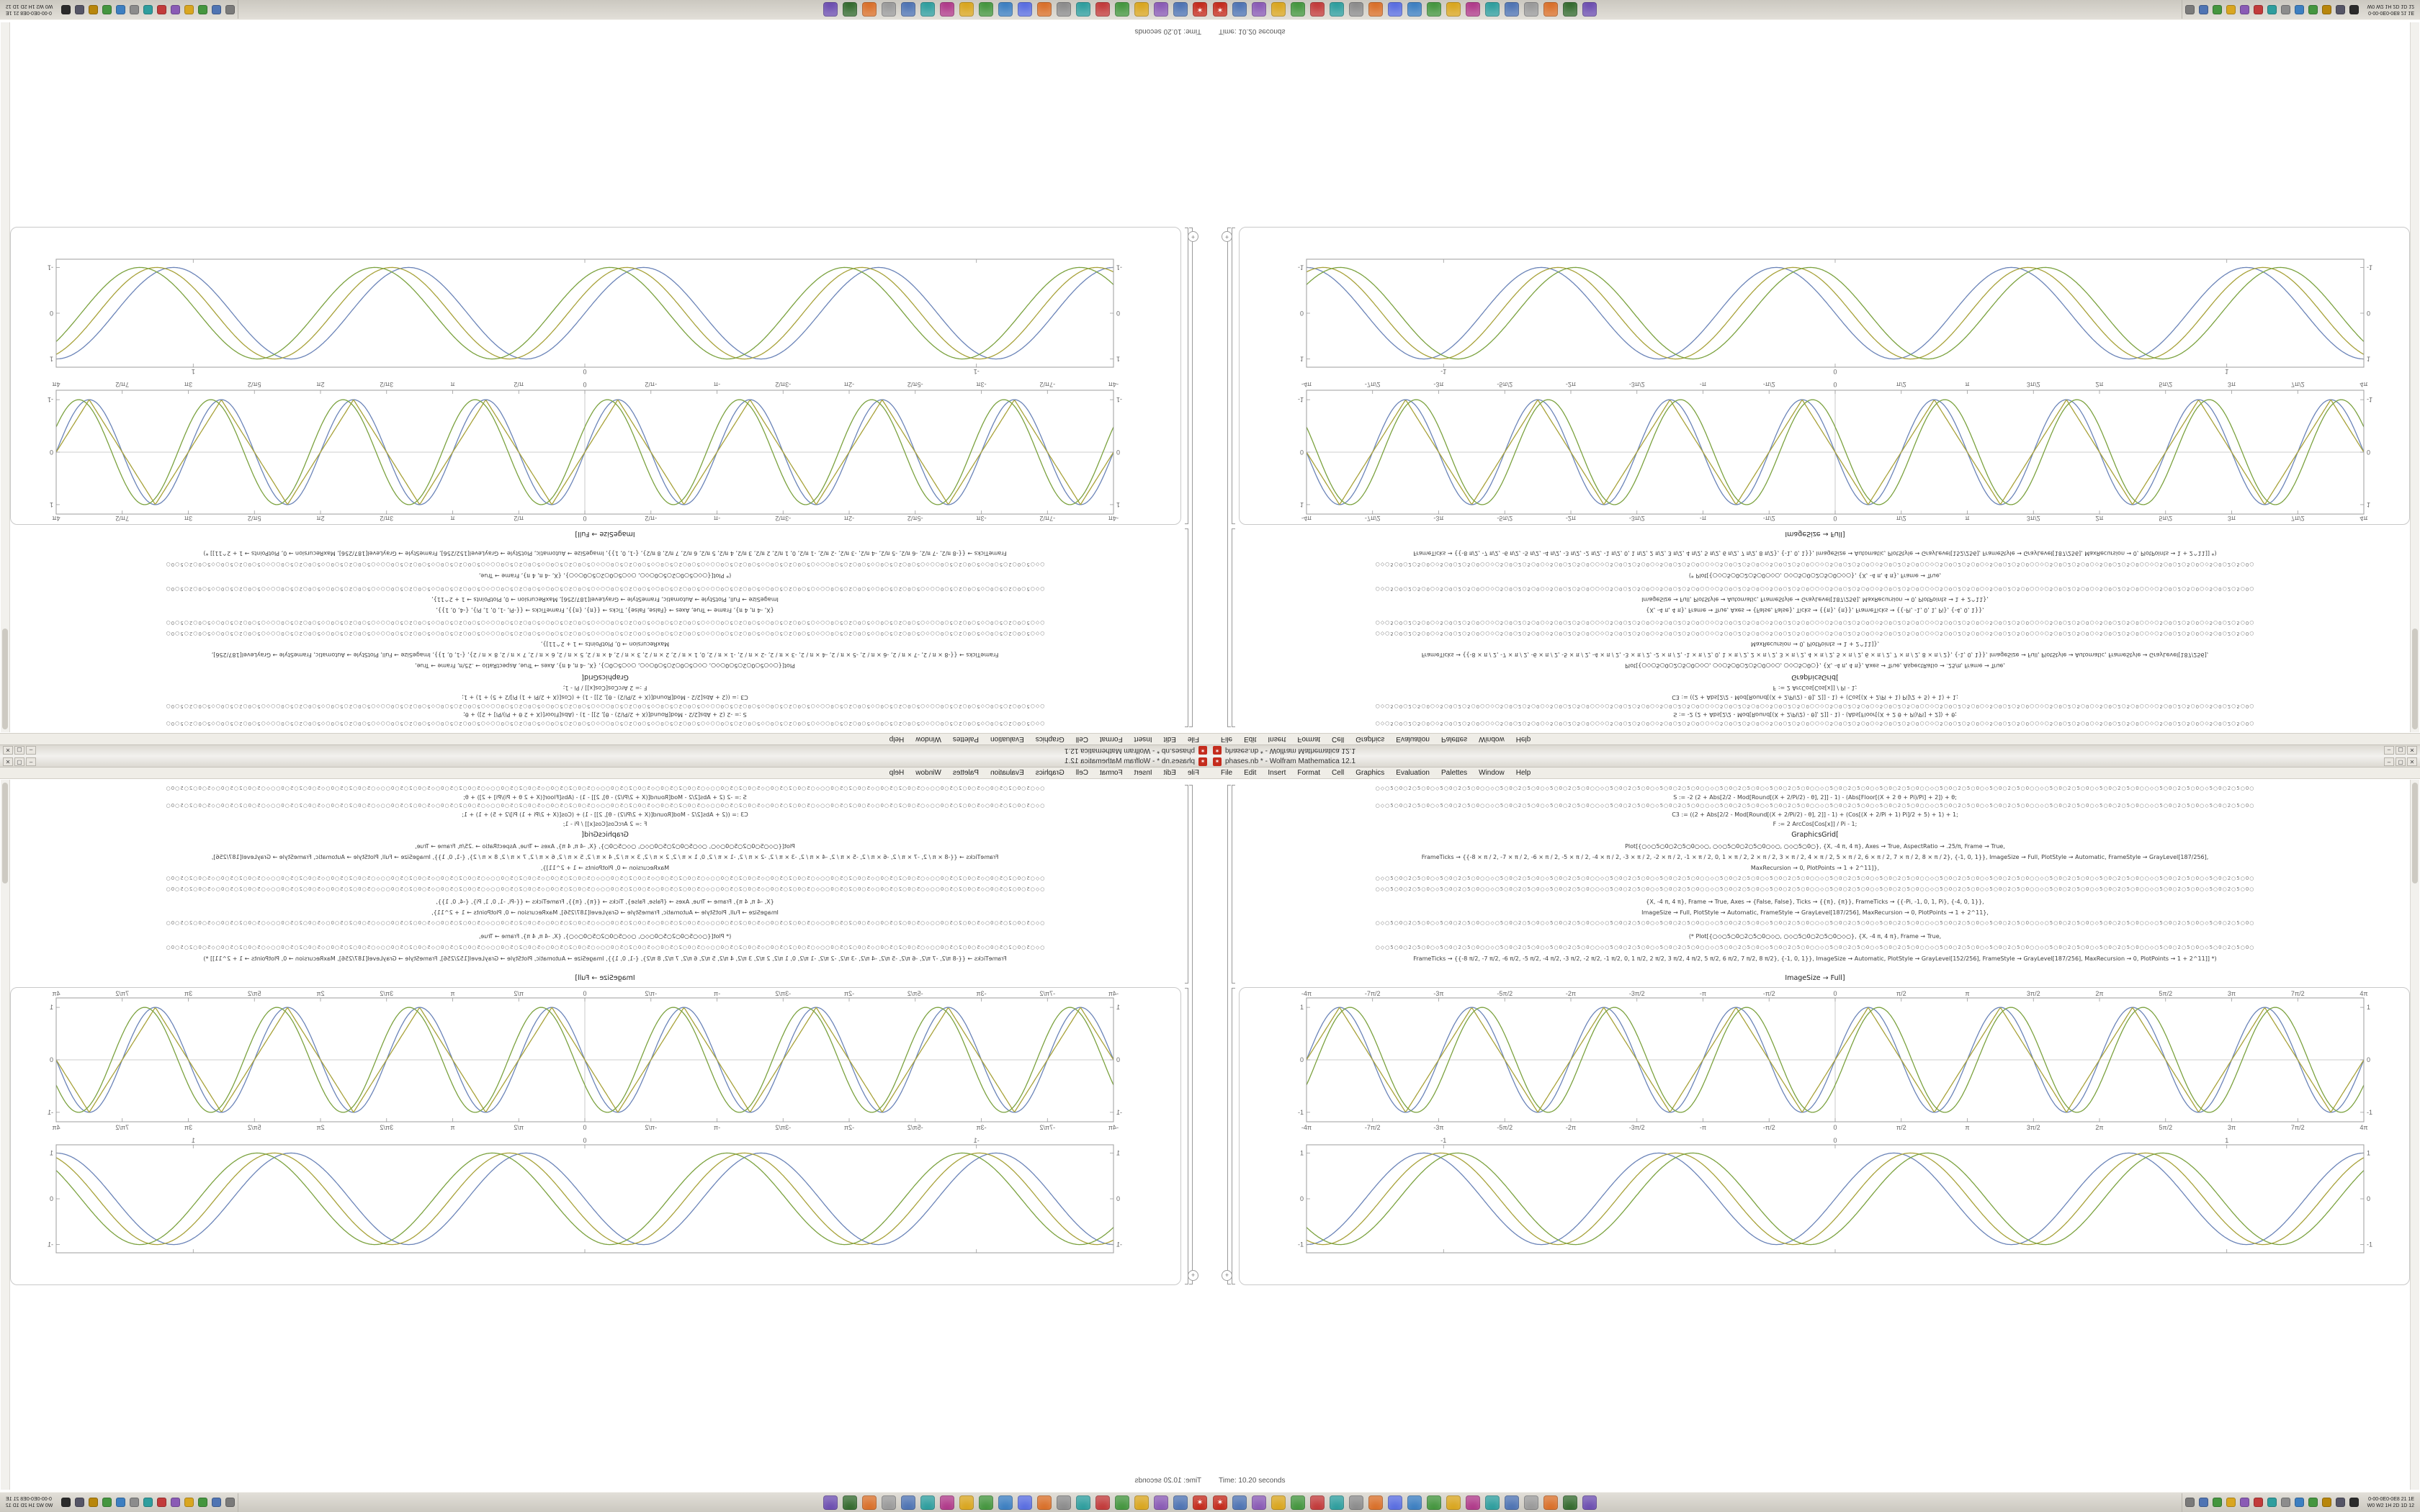  I want to click on menu-item-evaluation: Evaluation, so click(1413, 773).